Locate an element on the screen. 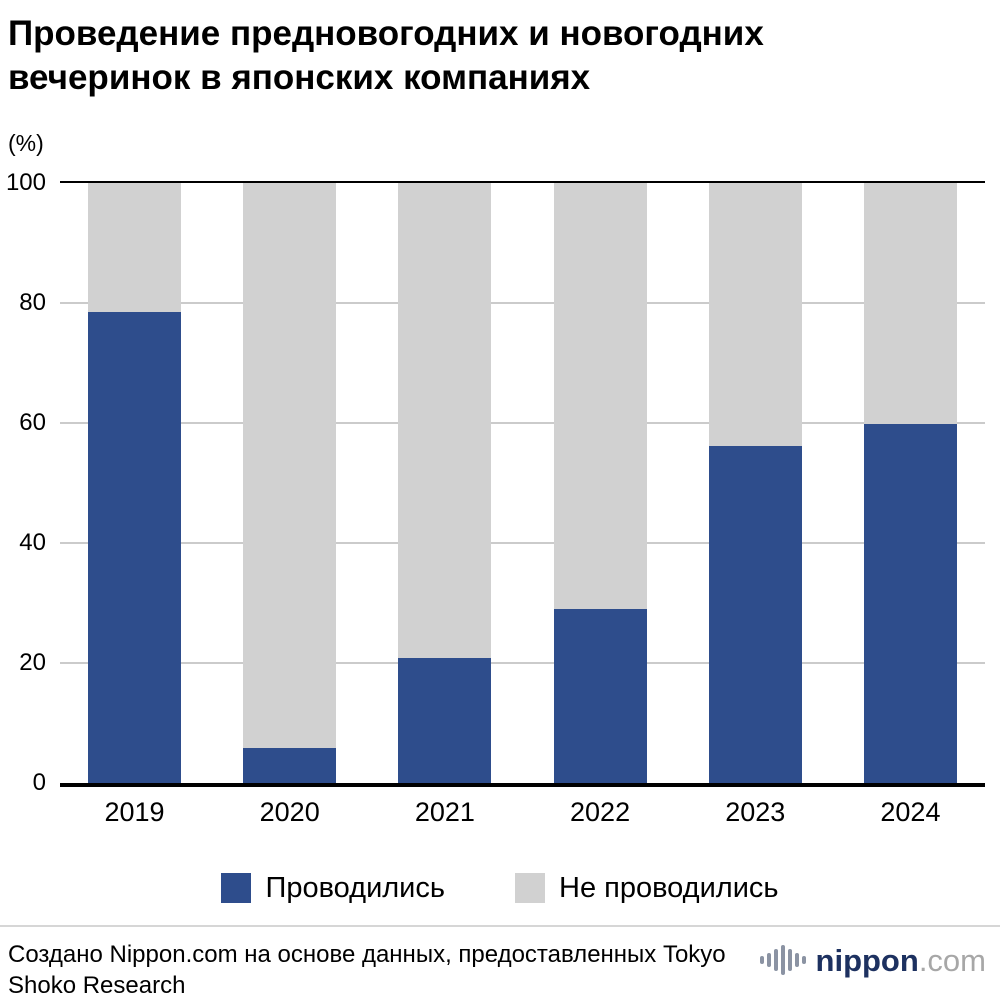 This screenshot has height=1001, width=1000. legend-item-not-held: Не проводились is located at coordinates (647, 888).